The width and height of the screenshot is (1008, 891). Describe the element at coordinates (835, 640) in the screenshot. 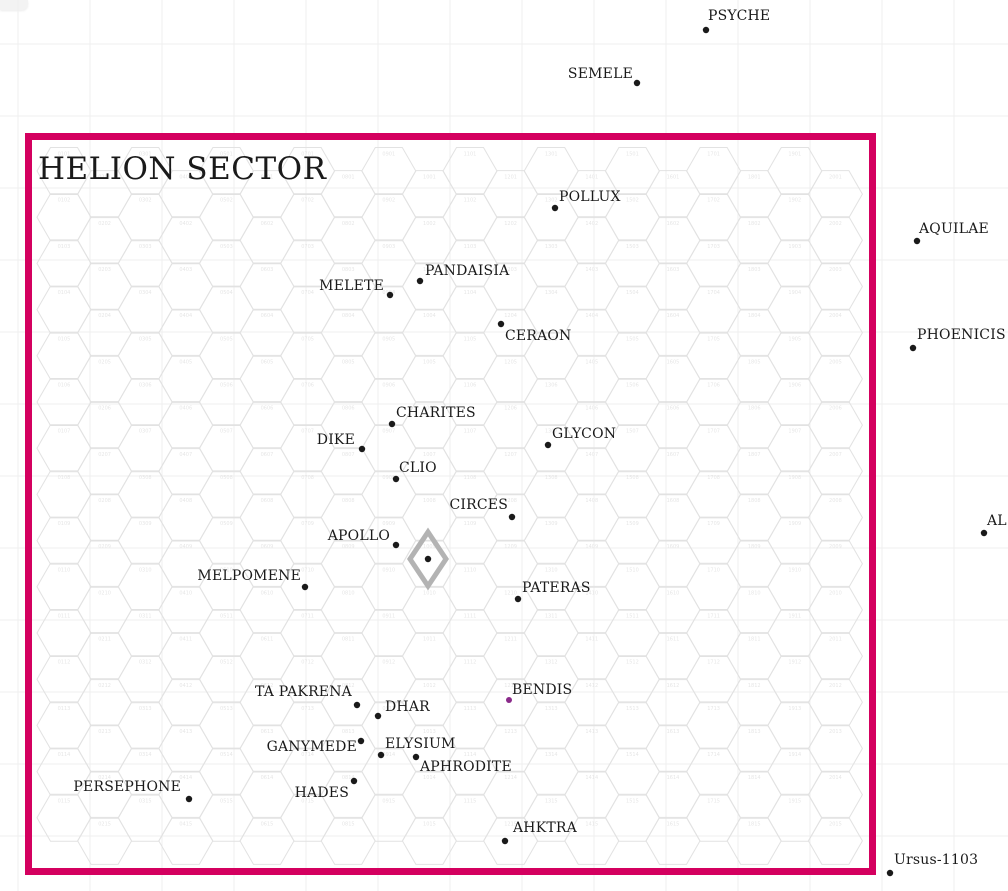

I see `hex-code-label: 2011` at that location.